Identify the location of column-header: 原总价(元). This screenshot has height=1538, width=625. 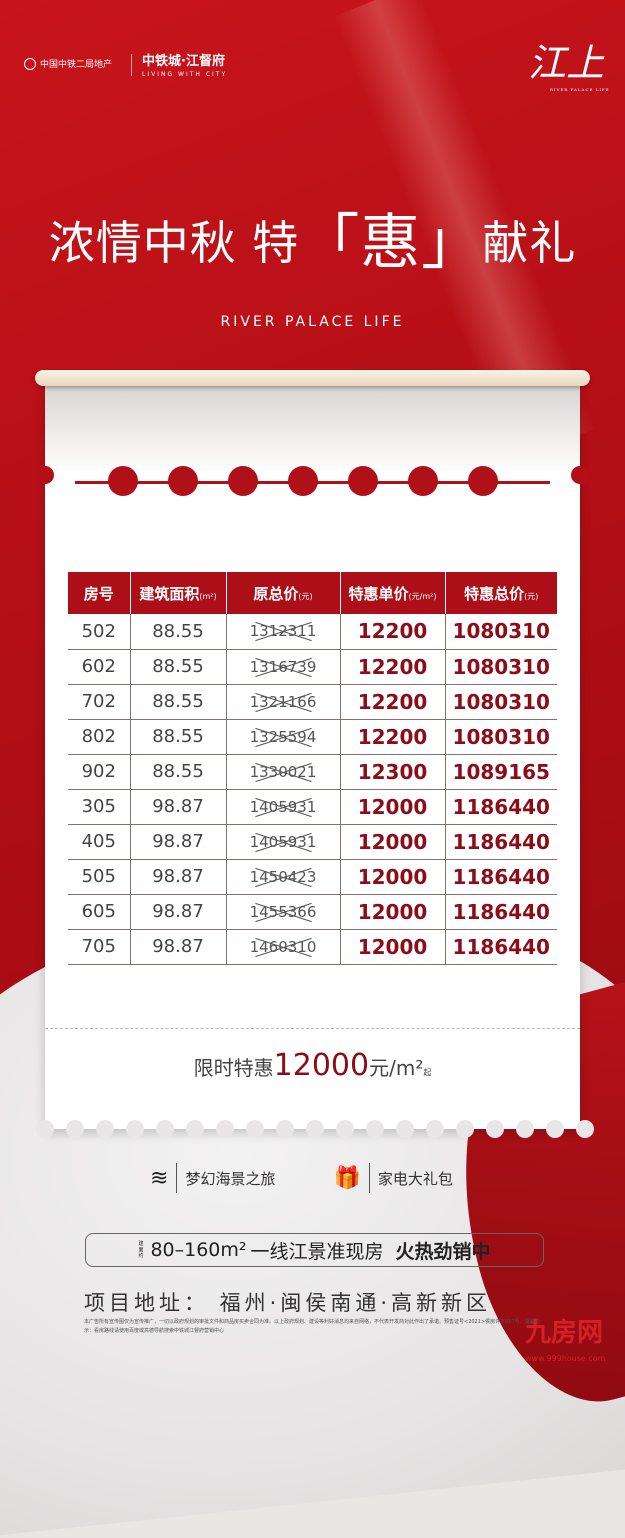
(283, 593).